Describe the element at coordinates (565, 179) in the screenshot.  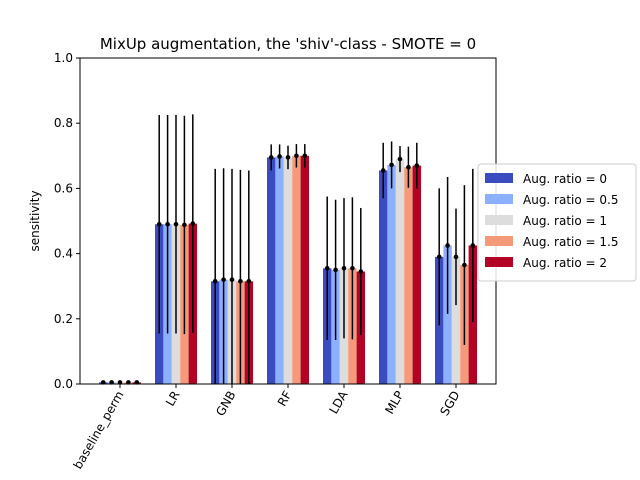
I see `legend-label-series-0: Aug. ratio = 0` at that location.